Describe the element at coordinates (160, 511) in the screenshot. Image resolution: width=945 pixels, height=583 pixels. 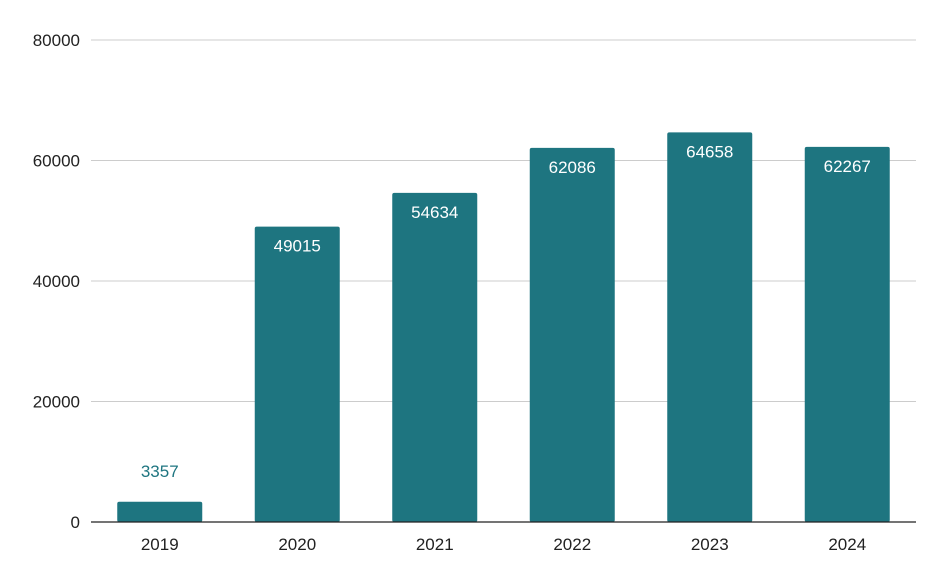
I see `bar-2019` at that location.